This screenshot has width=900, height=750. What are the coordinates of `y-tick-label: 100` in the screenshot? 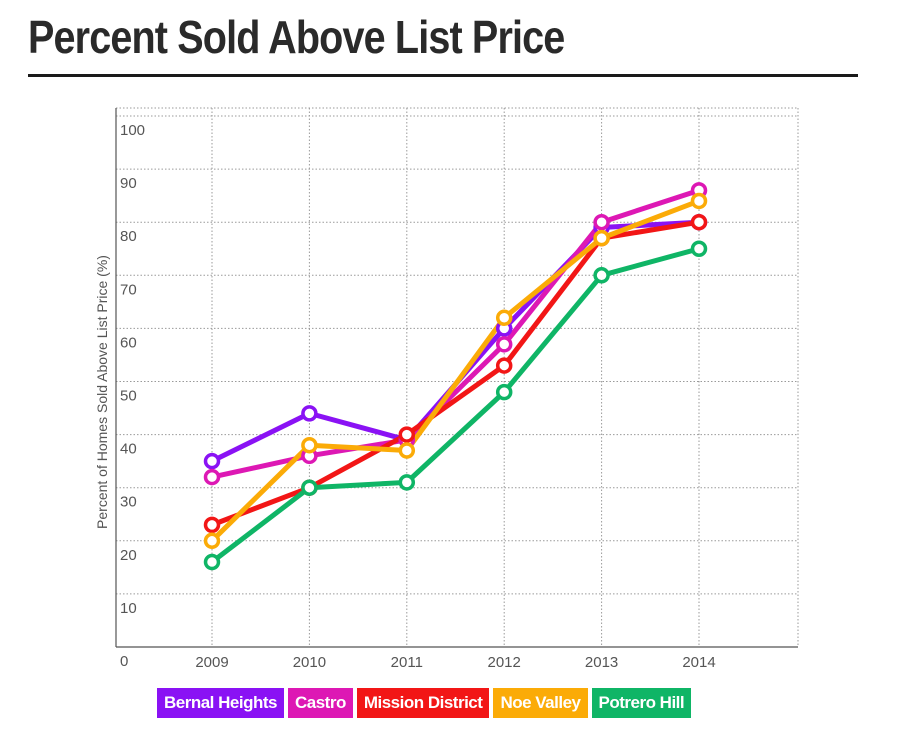 It's located at (132, 130).